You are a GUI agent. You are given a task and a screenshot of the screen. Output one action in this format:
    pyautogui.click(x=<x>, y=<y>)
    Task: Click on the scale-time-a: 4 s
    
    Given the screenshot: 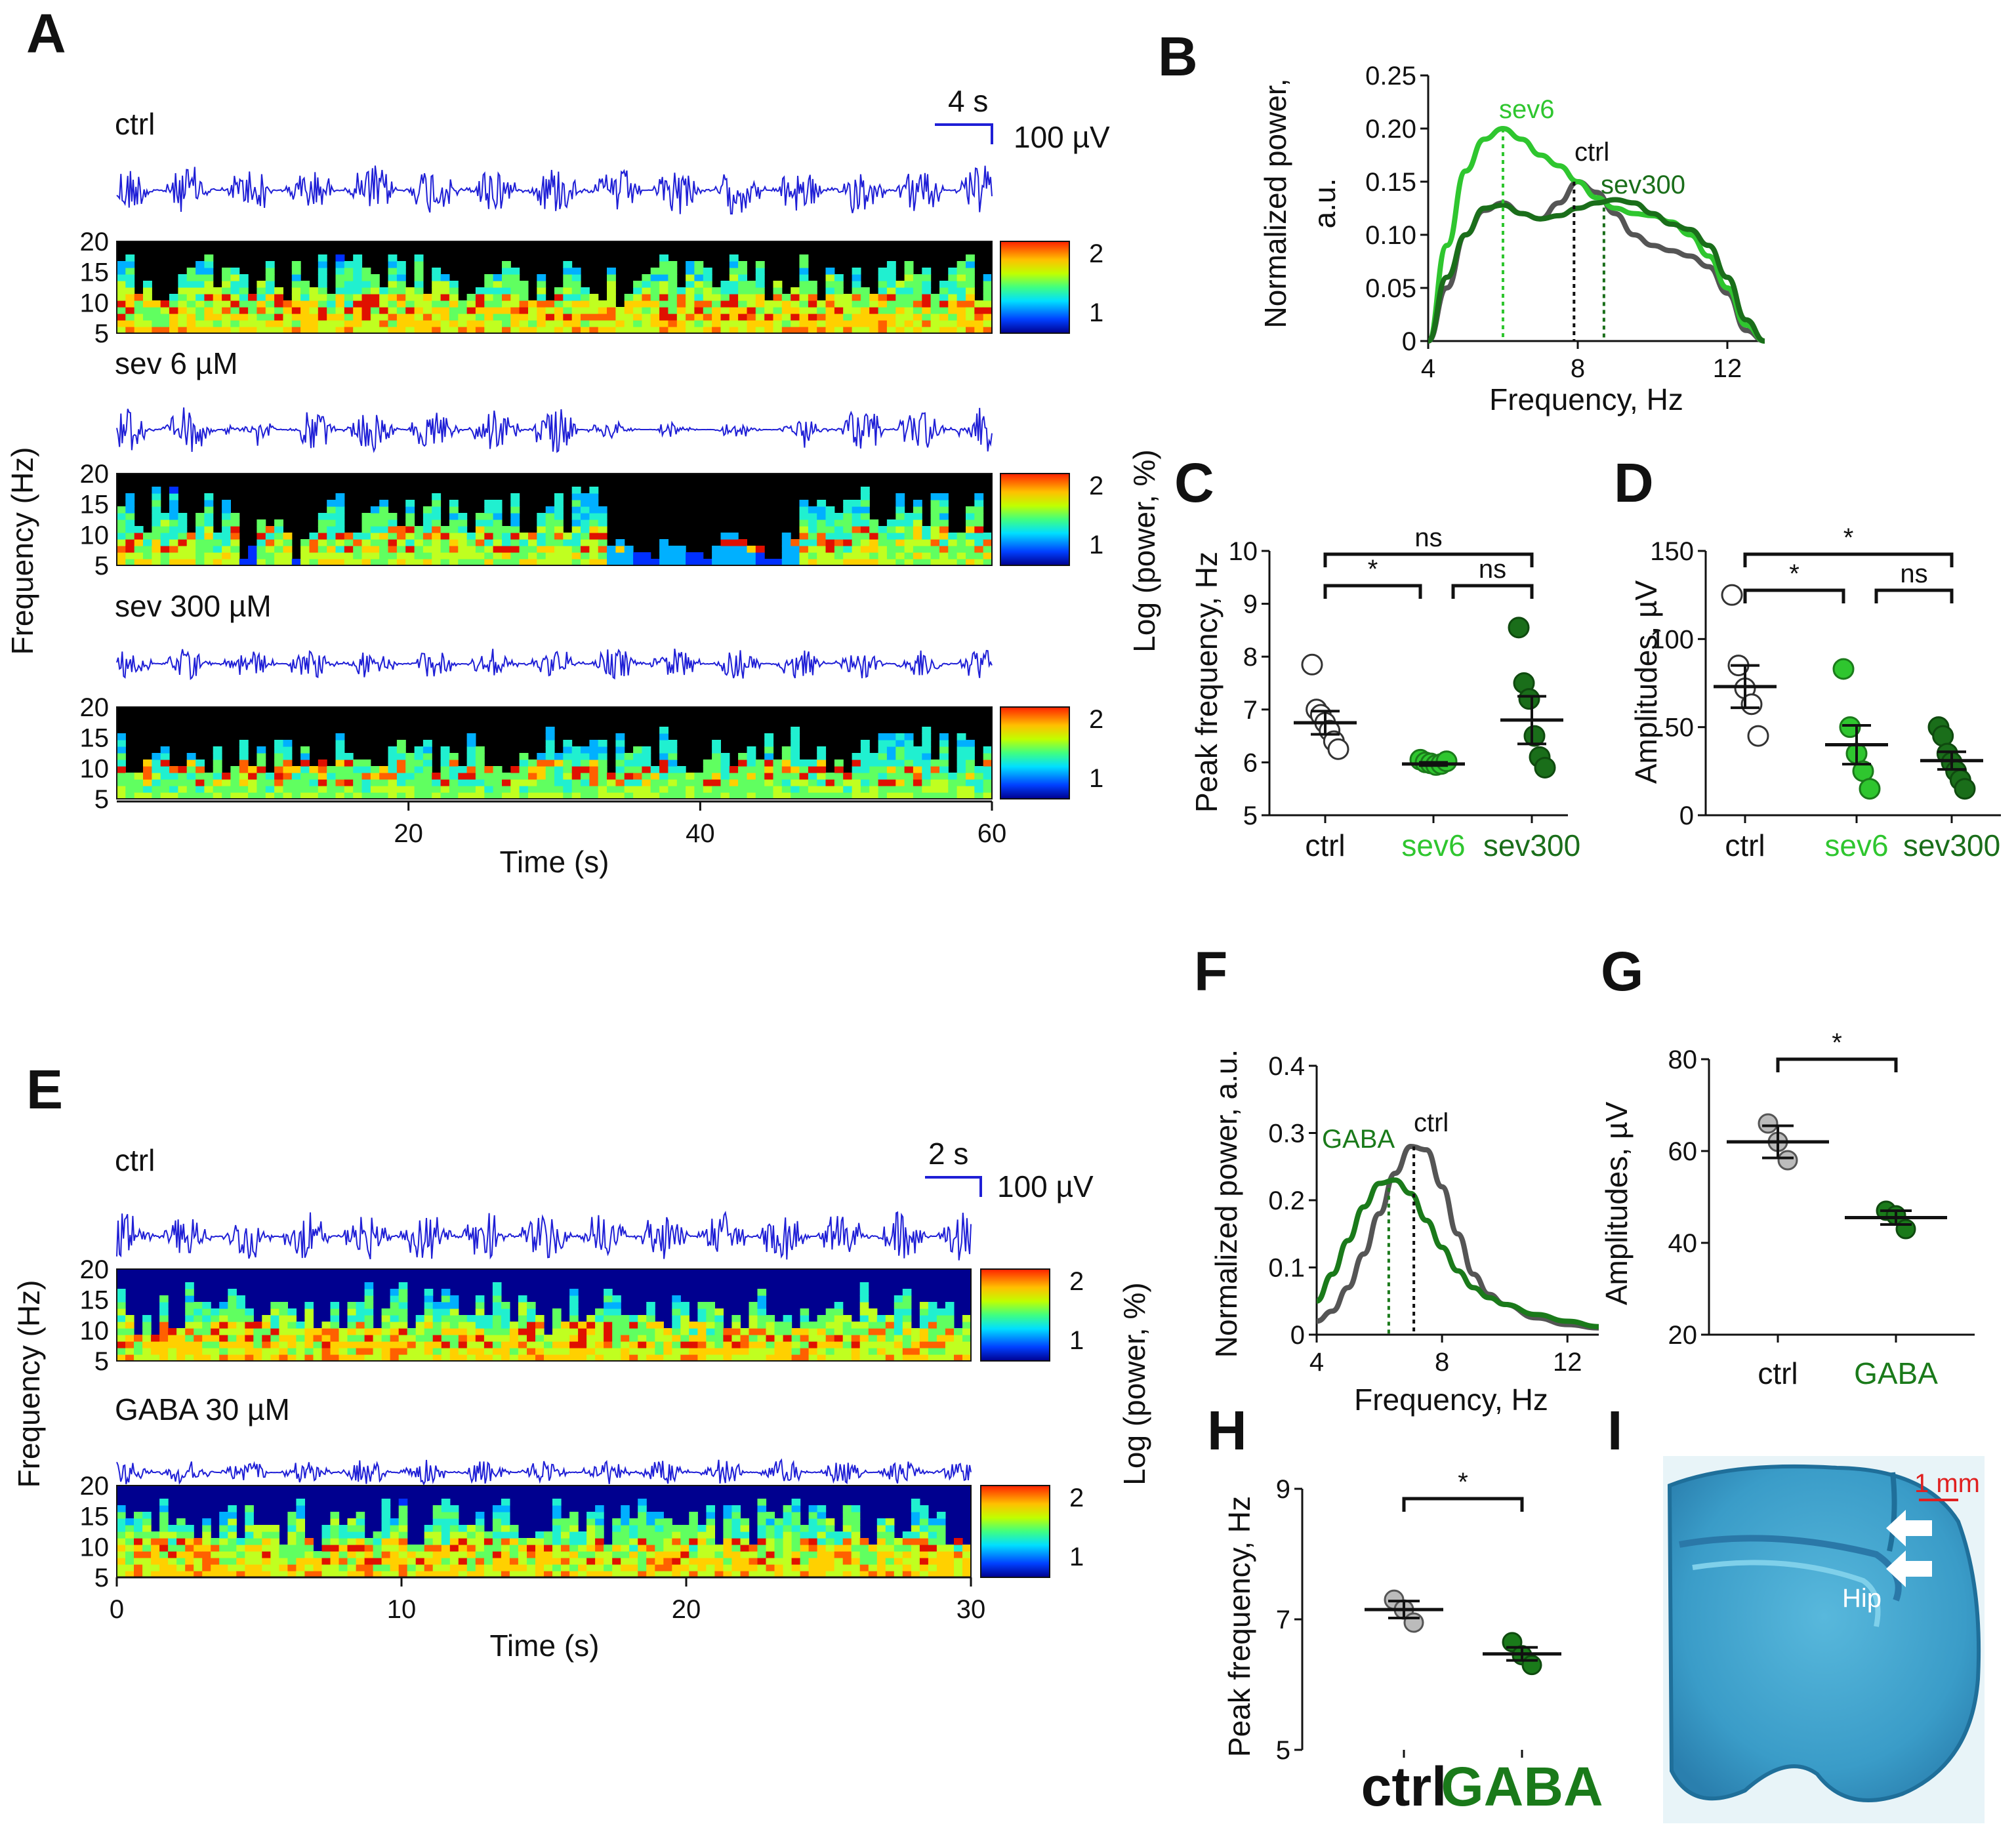 What is the action you would take?
    pyautogui.click(x=968, y=101)
    